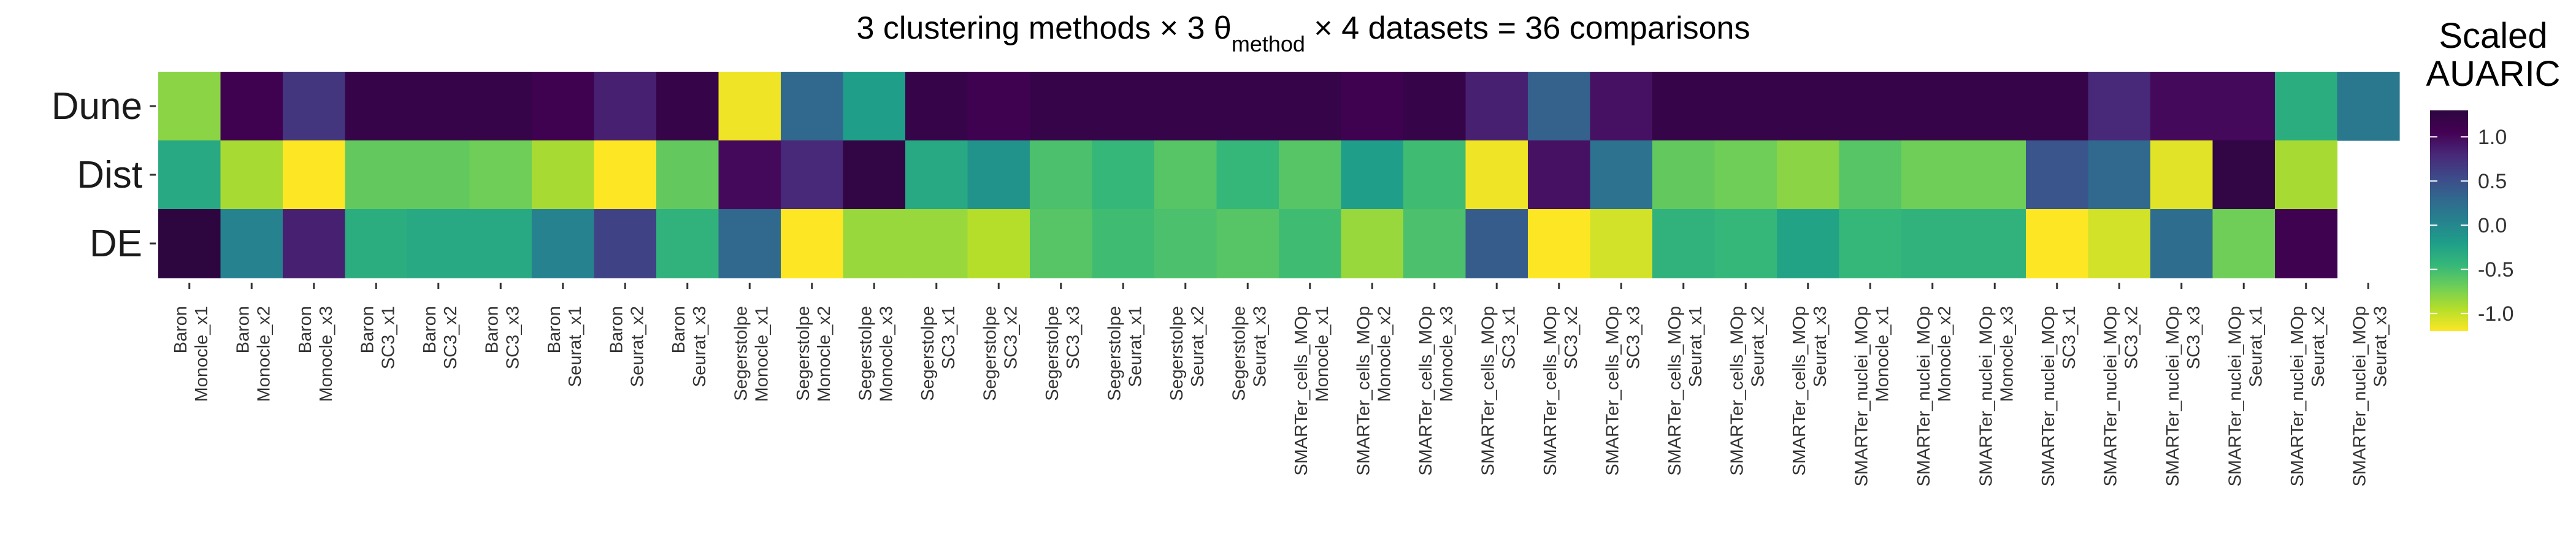 The width and height of the screenshot is (2576, 555). I want to click on column-label-30: SMARTer_nuclei_MOpMonocle_x3, so click(1996, 396).